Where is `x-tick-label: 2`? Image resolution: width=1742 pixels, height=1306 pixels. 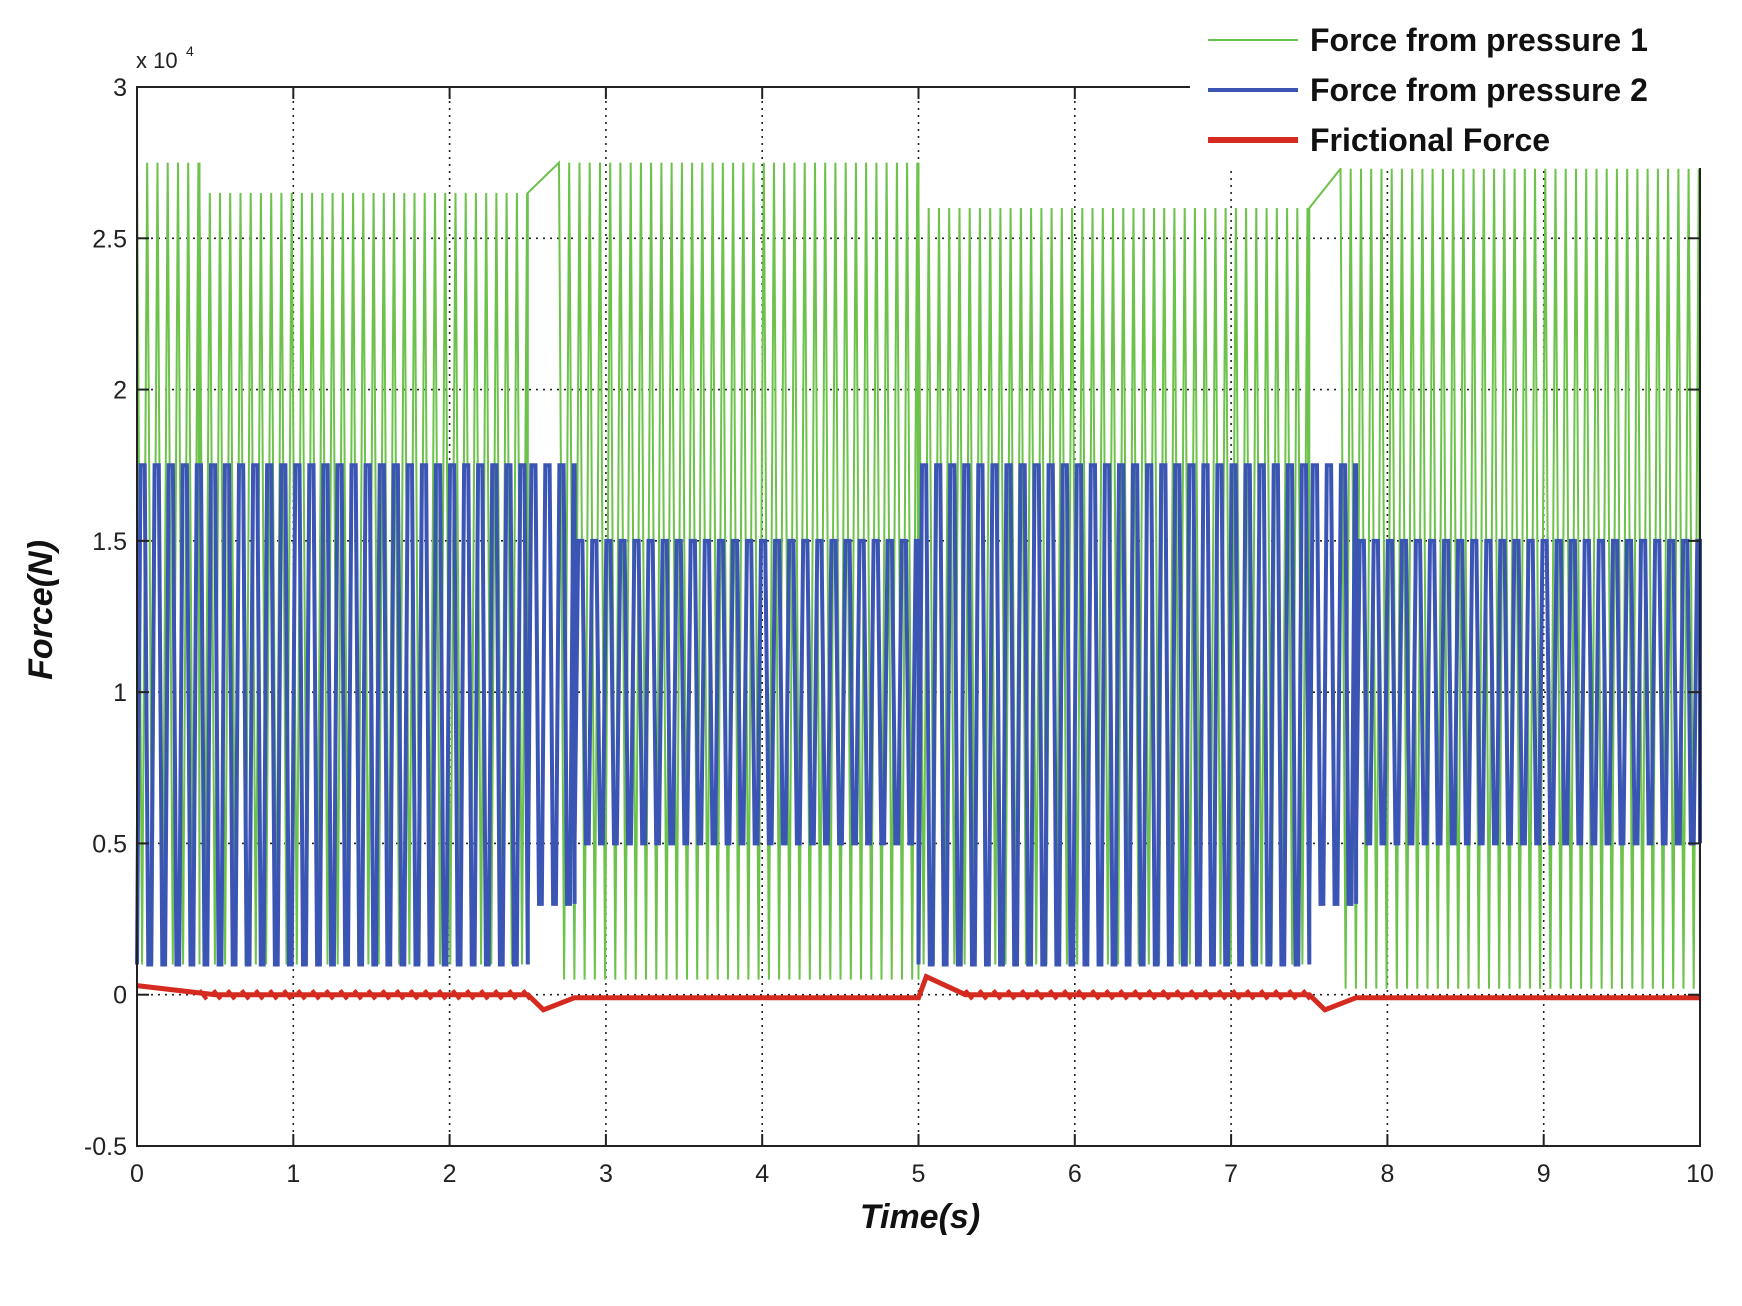 x-tick-label: 2 is located at coordinates (450, 1174).